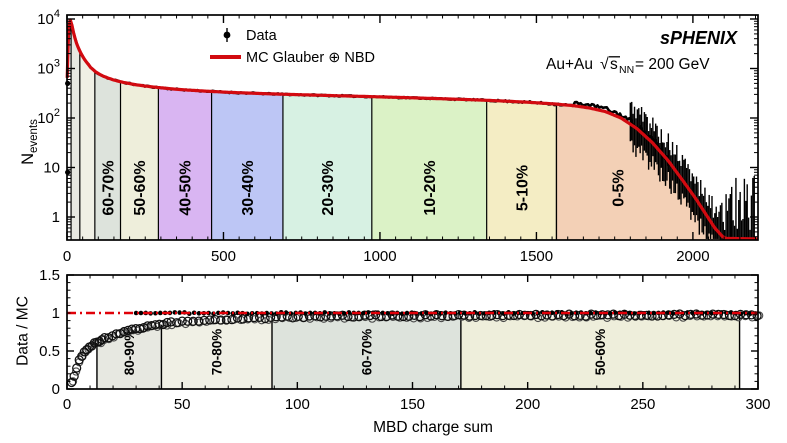 This screenshot has width=787, height=443. I want to click on band-label: 30-40%, so click(248, 187).